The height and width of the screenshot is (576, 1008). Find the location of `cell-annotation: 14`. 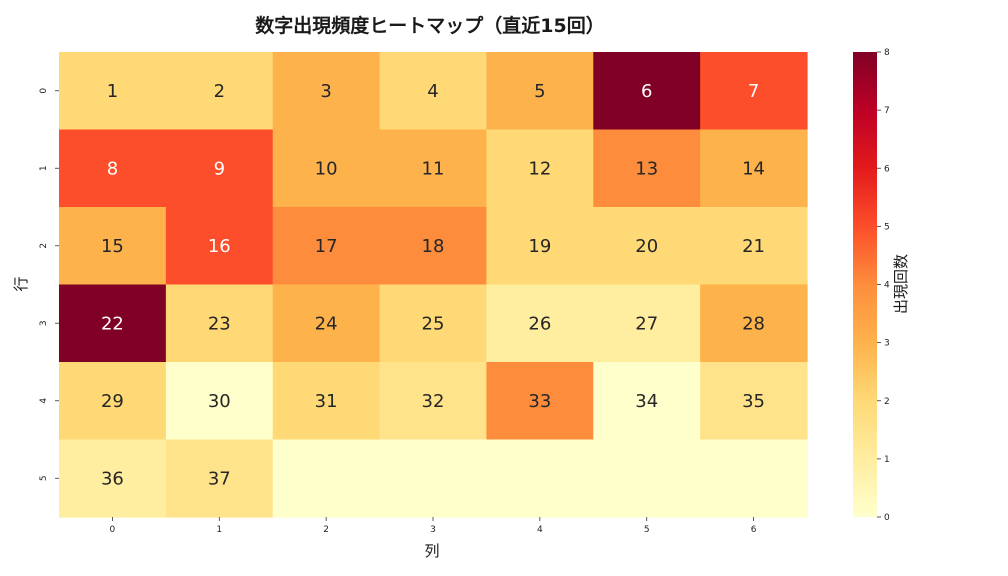

cell-annotation: 14 is located at coordinates (753, 168).